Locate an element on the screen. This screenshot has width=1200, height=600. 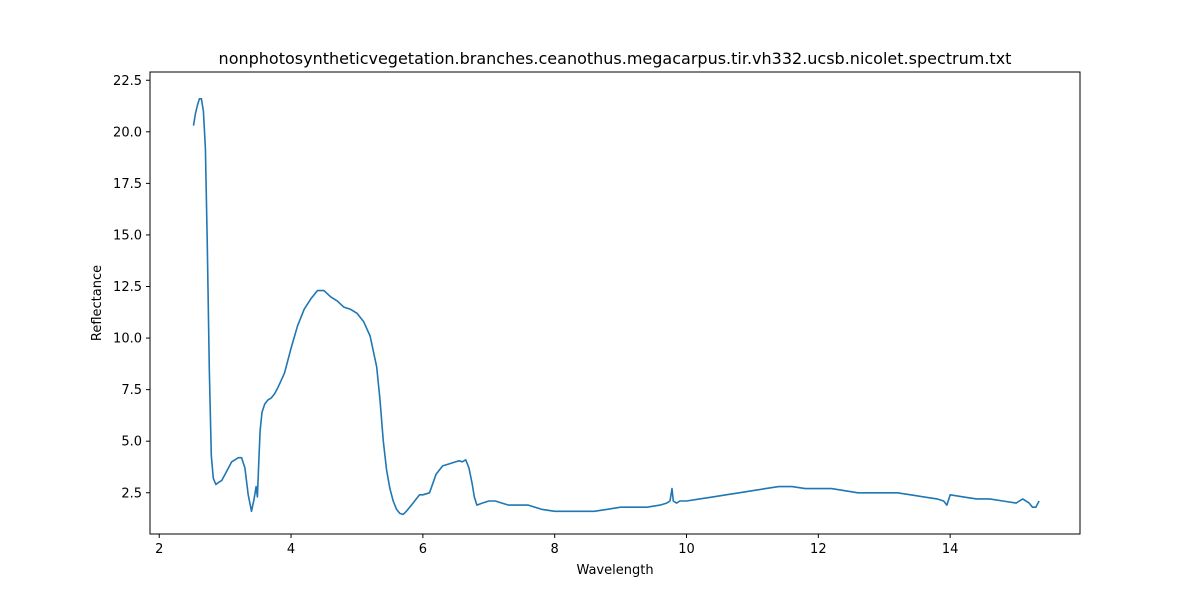
x-tick-label: 12 is located at coordinates (818, 549).